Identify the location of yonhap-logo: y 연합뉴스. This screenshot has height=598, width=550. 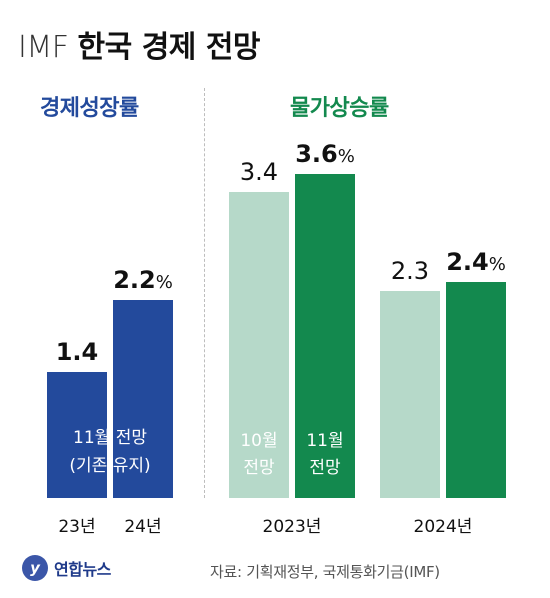
(66, 568).